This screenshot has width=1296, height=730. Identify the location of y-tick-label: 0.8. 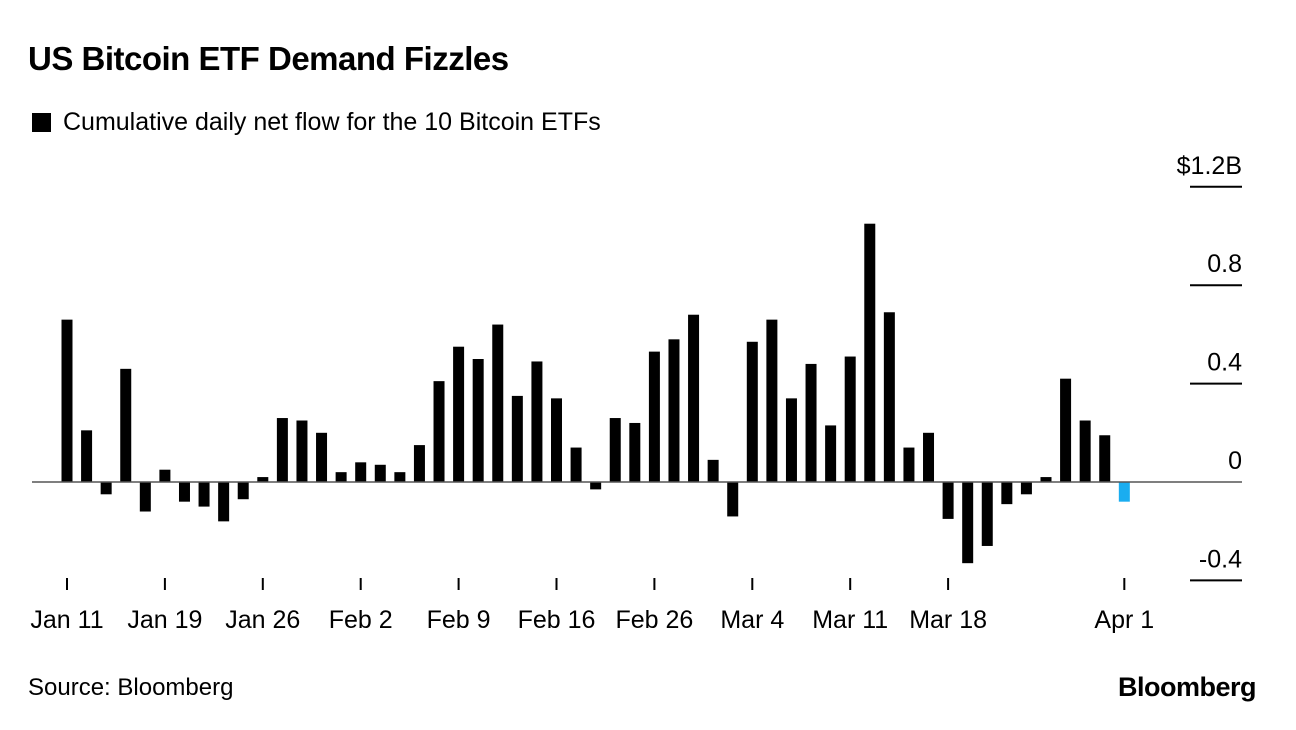
(1224, 264).